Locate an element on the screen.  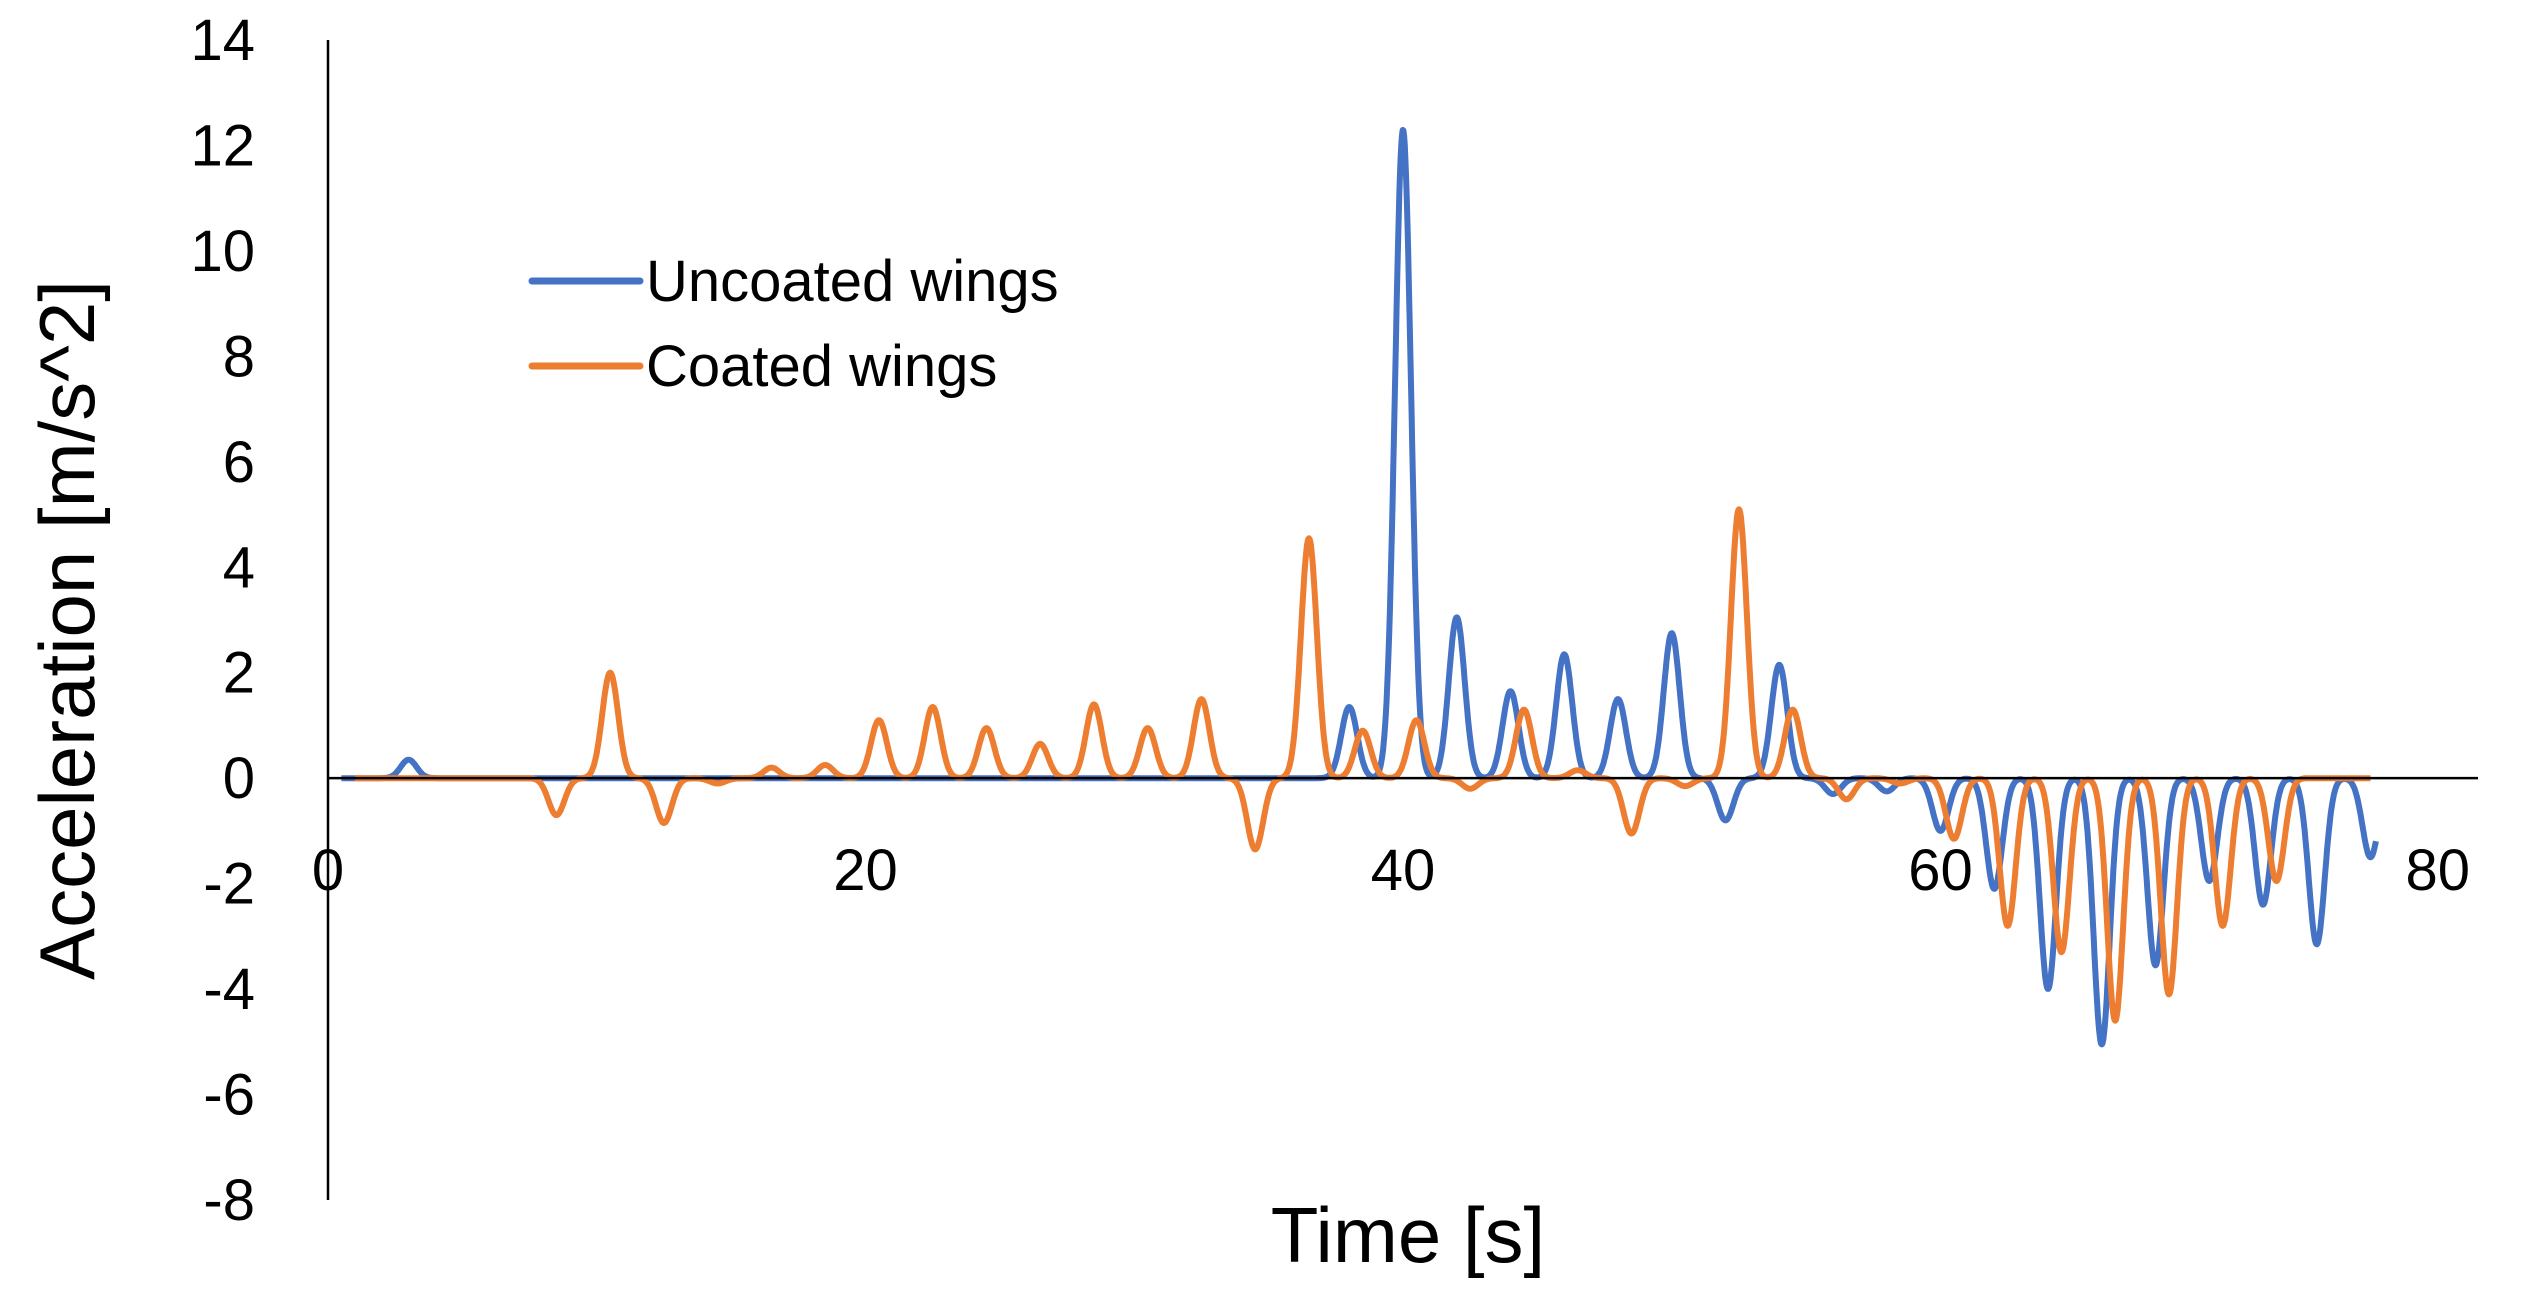
x-tick-labels: 0 20 40 60 80 is located at coordinates (1391, 870).